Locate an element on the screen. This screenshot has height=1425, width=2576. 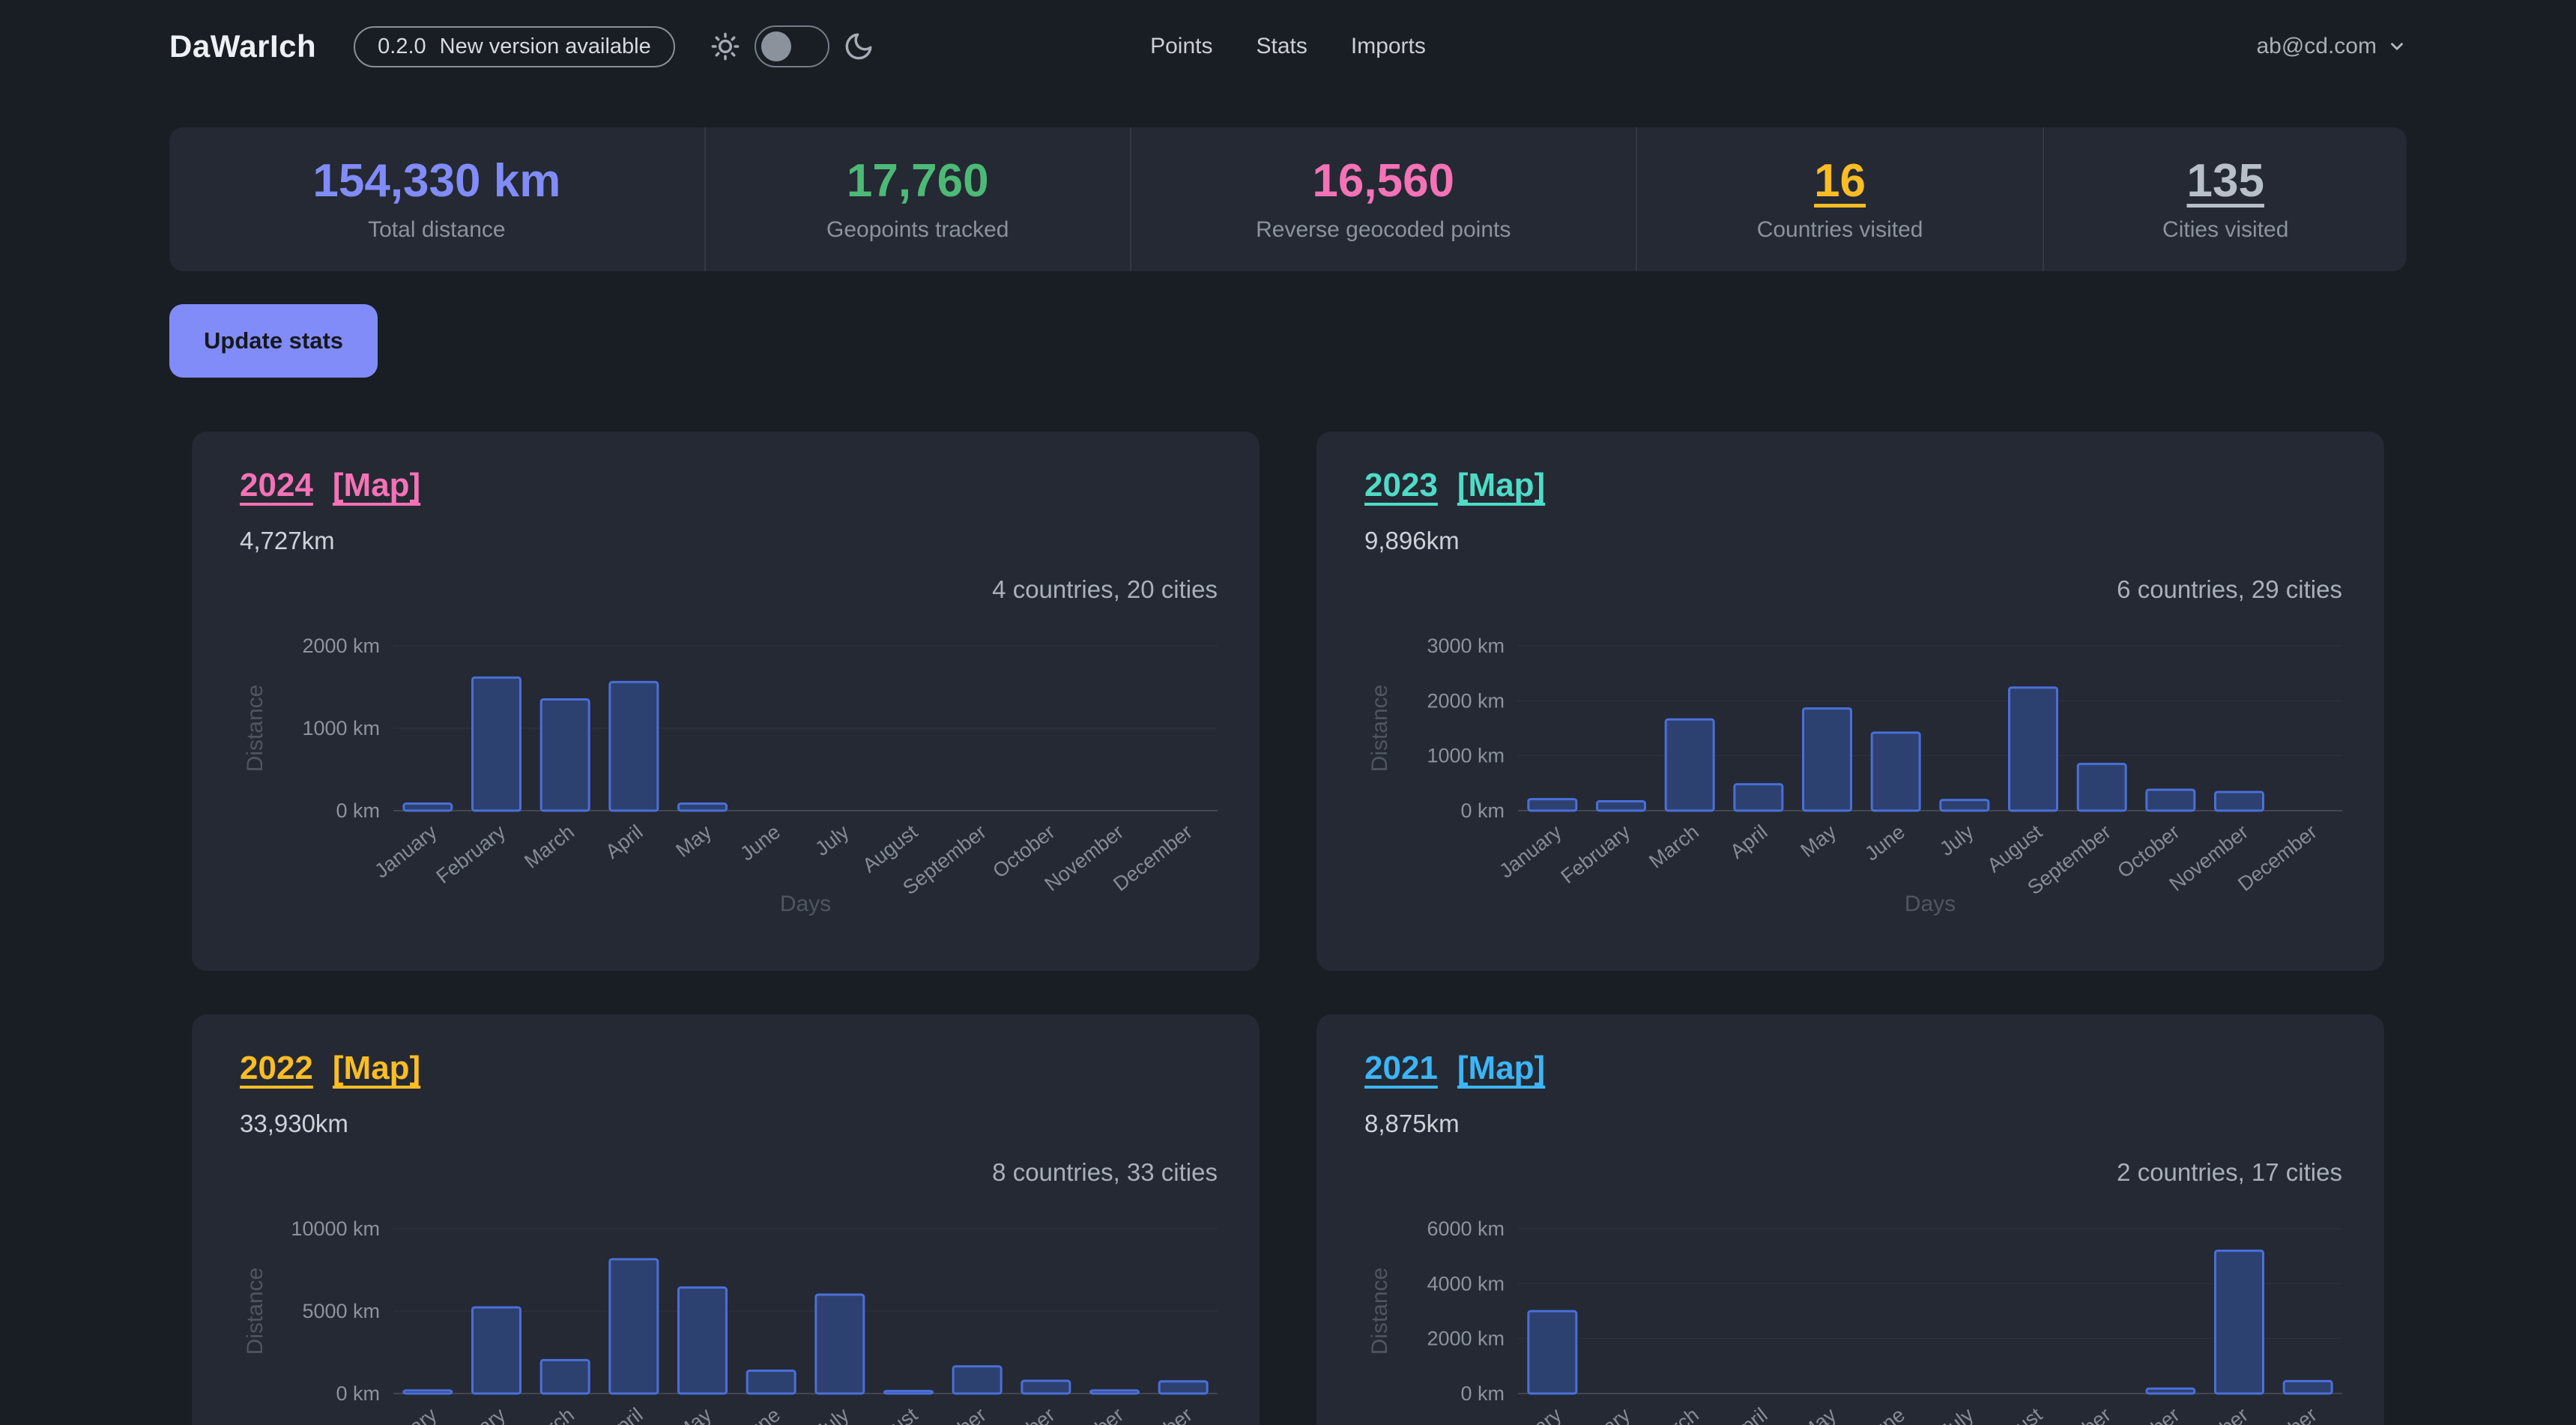
sun-icon is located at coordinates (725, 46).